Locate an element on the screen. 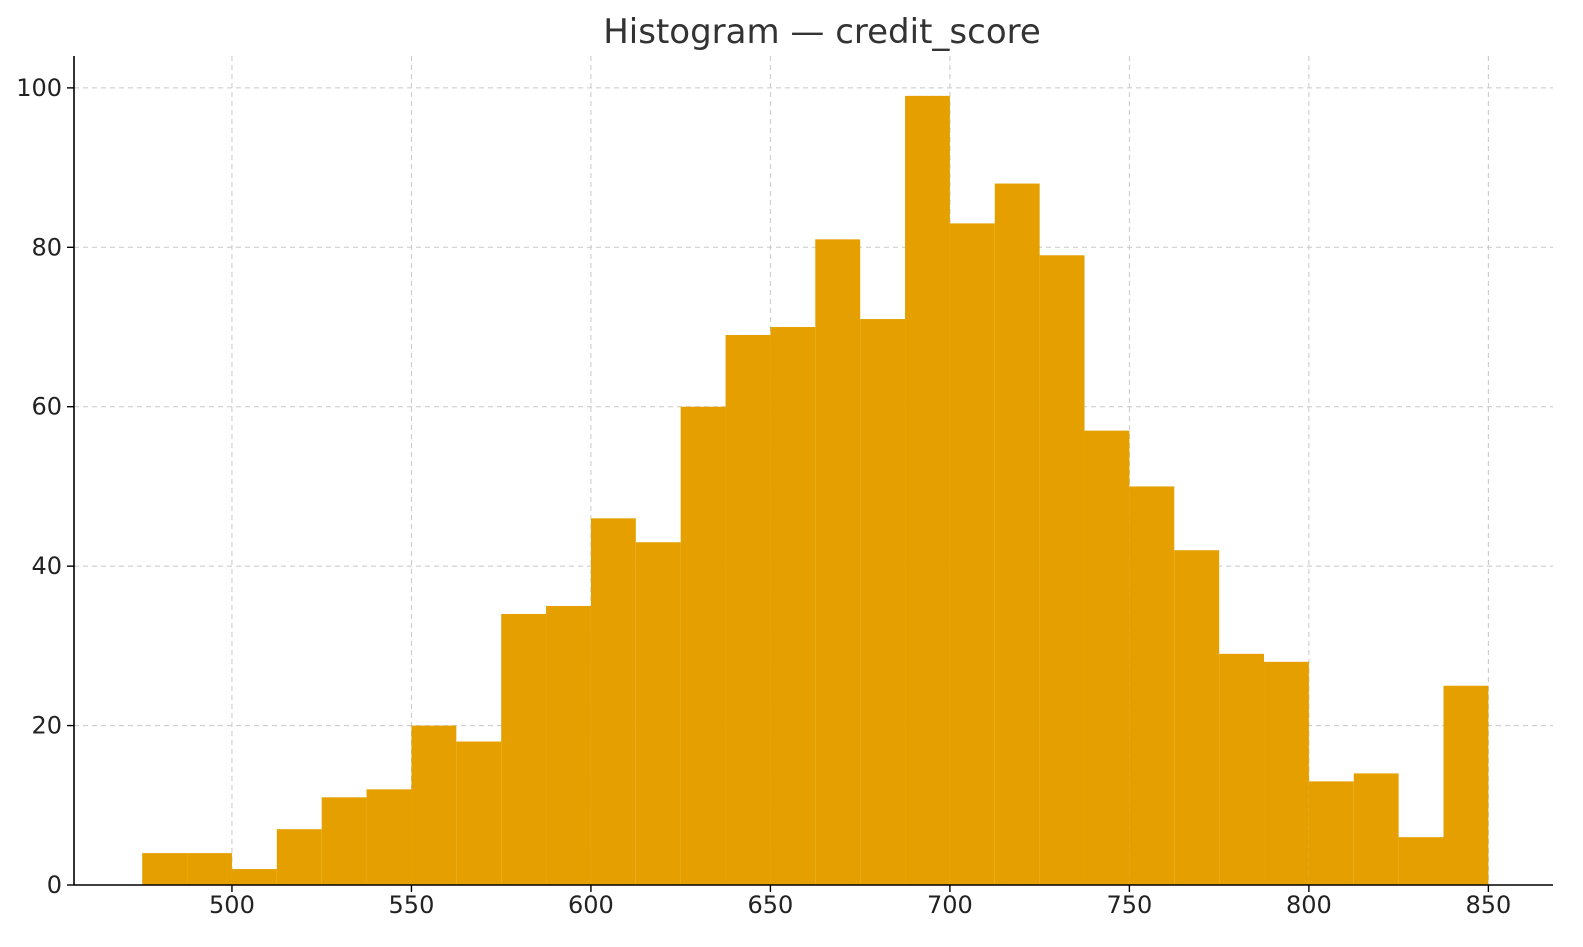  chart-title: Histogram — credit_score is located at coordinates (822, 32).